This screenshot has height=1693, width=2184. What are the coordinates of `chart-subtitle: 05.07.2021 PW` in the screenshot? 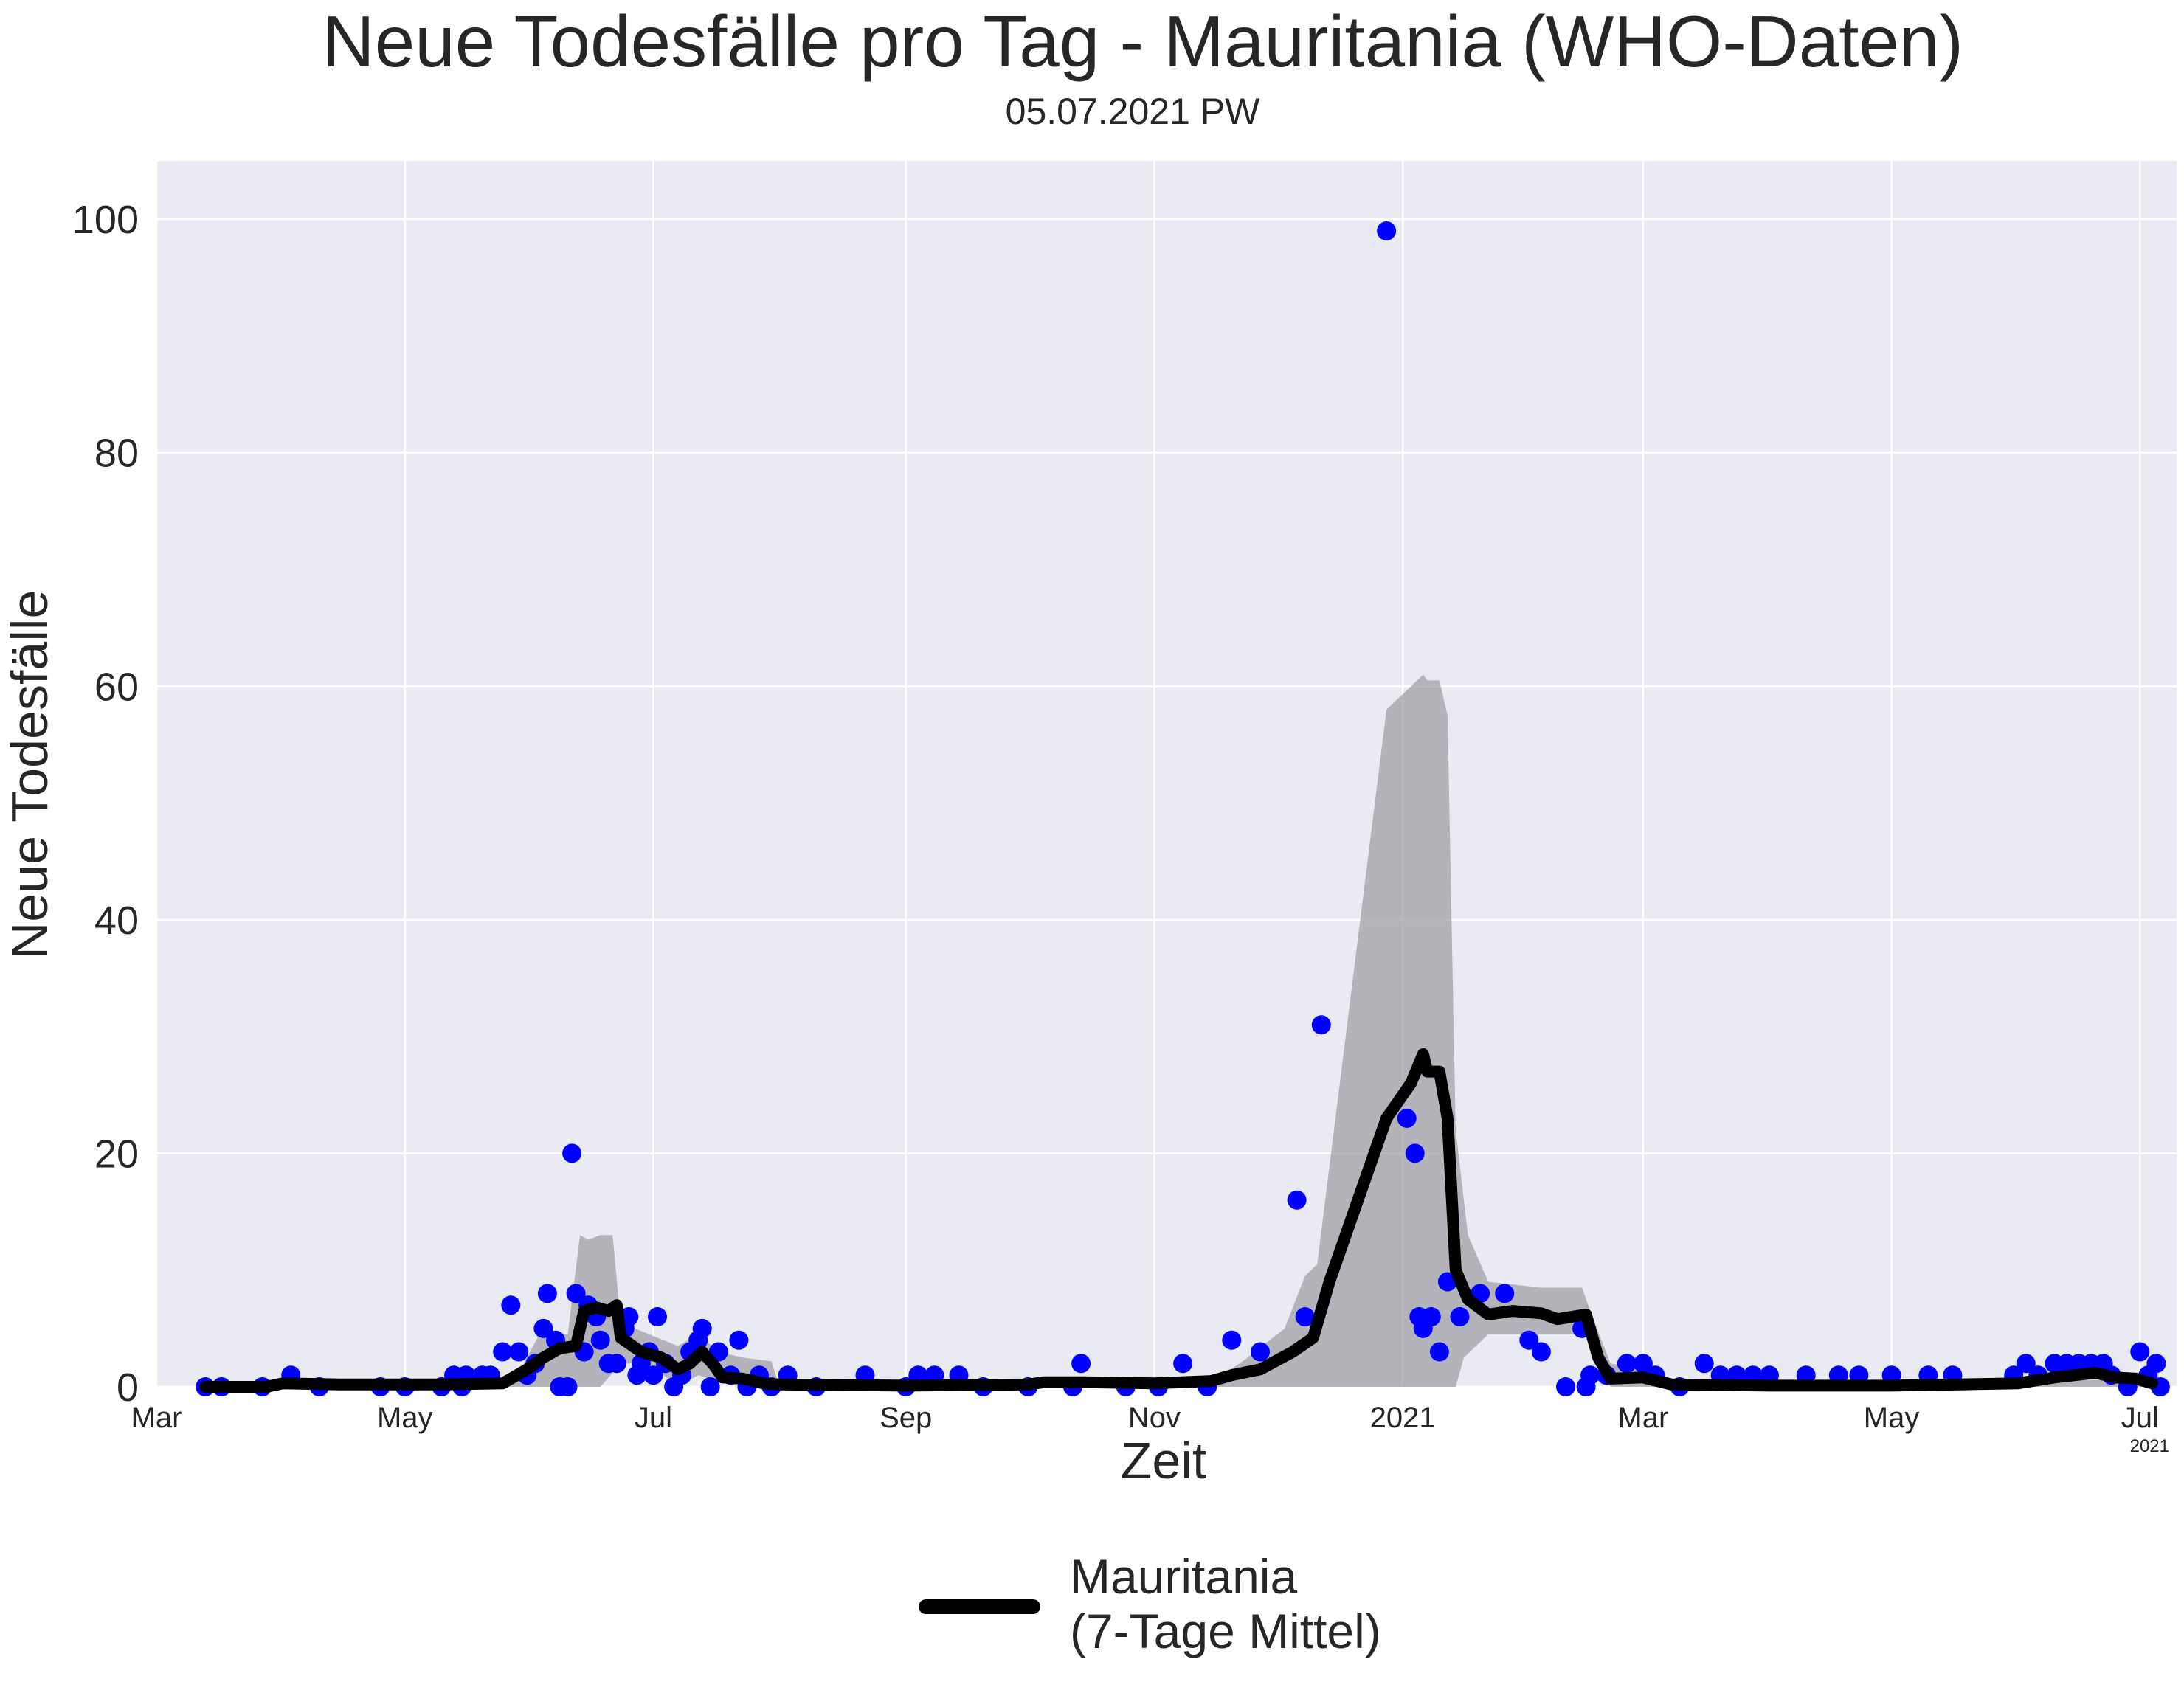 It's located at (1133, 112).